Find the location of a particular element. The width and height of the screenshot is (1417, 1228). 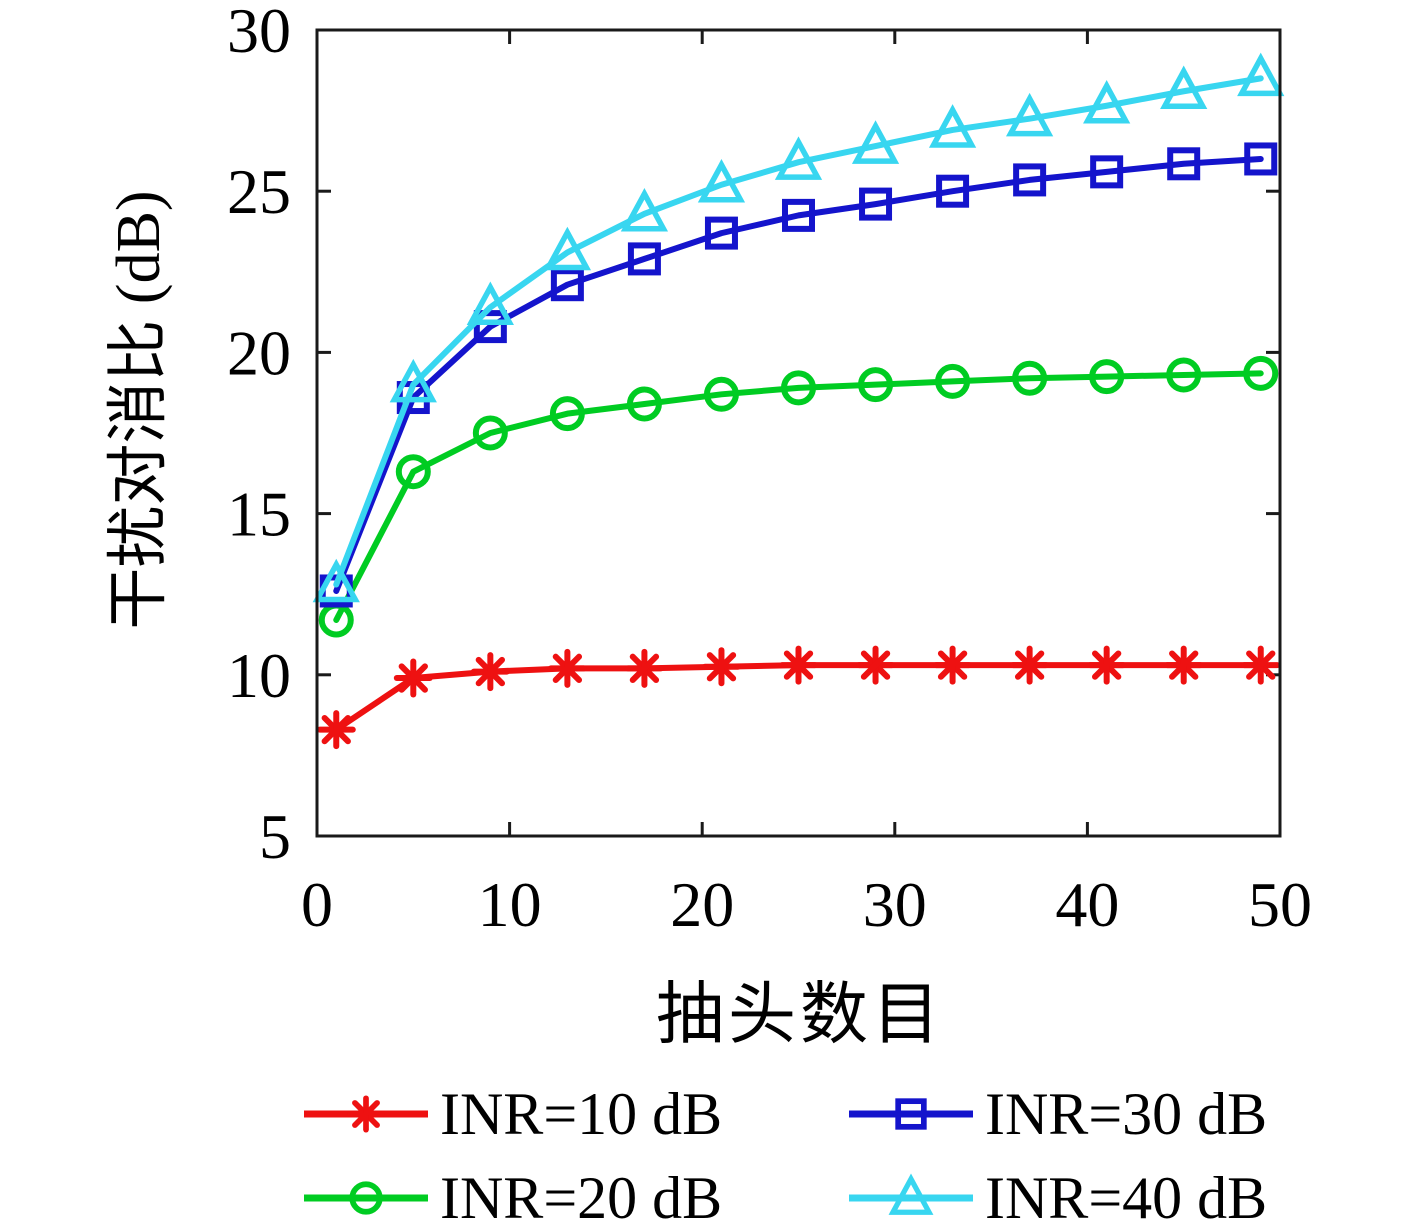

x-tick-label: 20 is located at coordinates (702, 904).